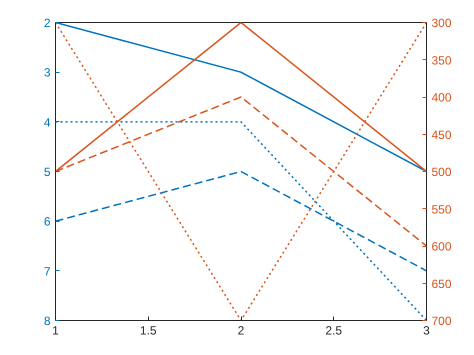 This screenshot has width=474, height=355. I want to click on x-tick-label: 1, so click(56, 331).